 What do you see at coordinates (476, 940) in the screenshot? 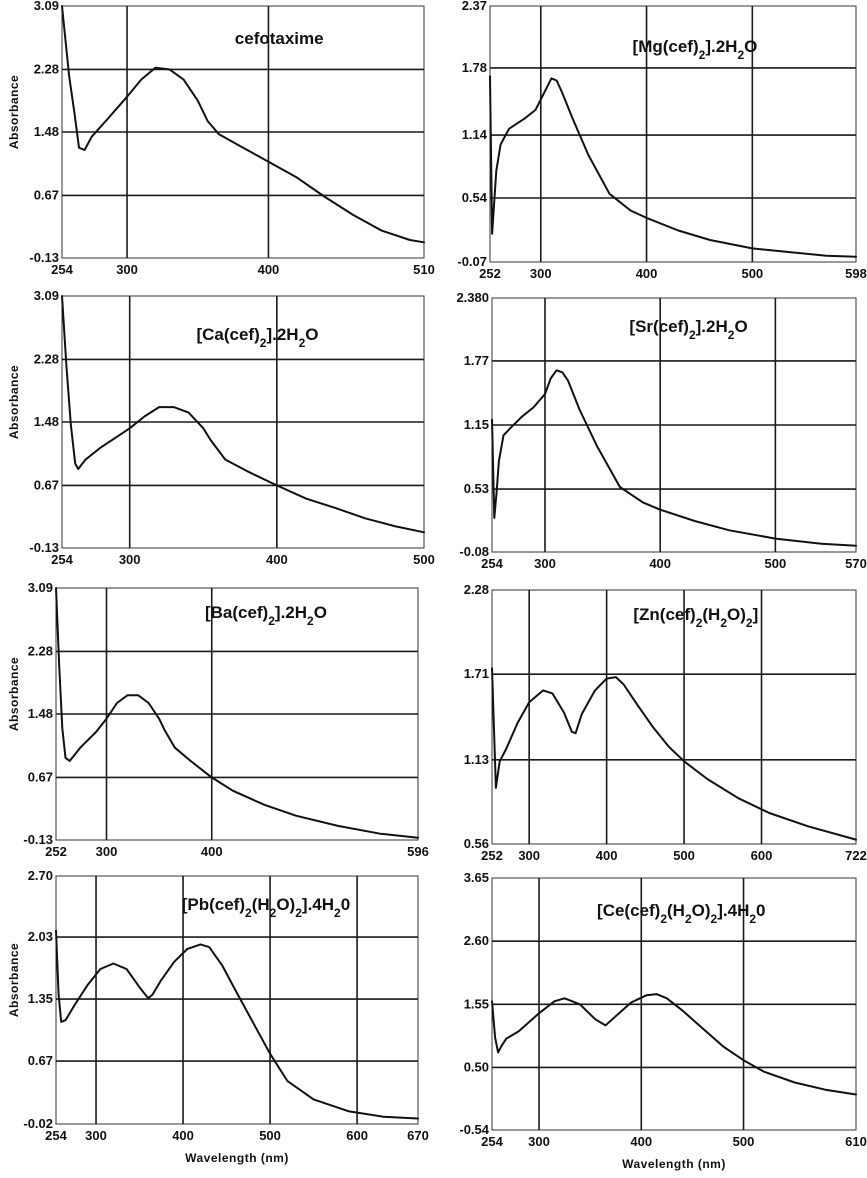
I see `y-tick-label: 2.60` at bounding box center [476, 940].